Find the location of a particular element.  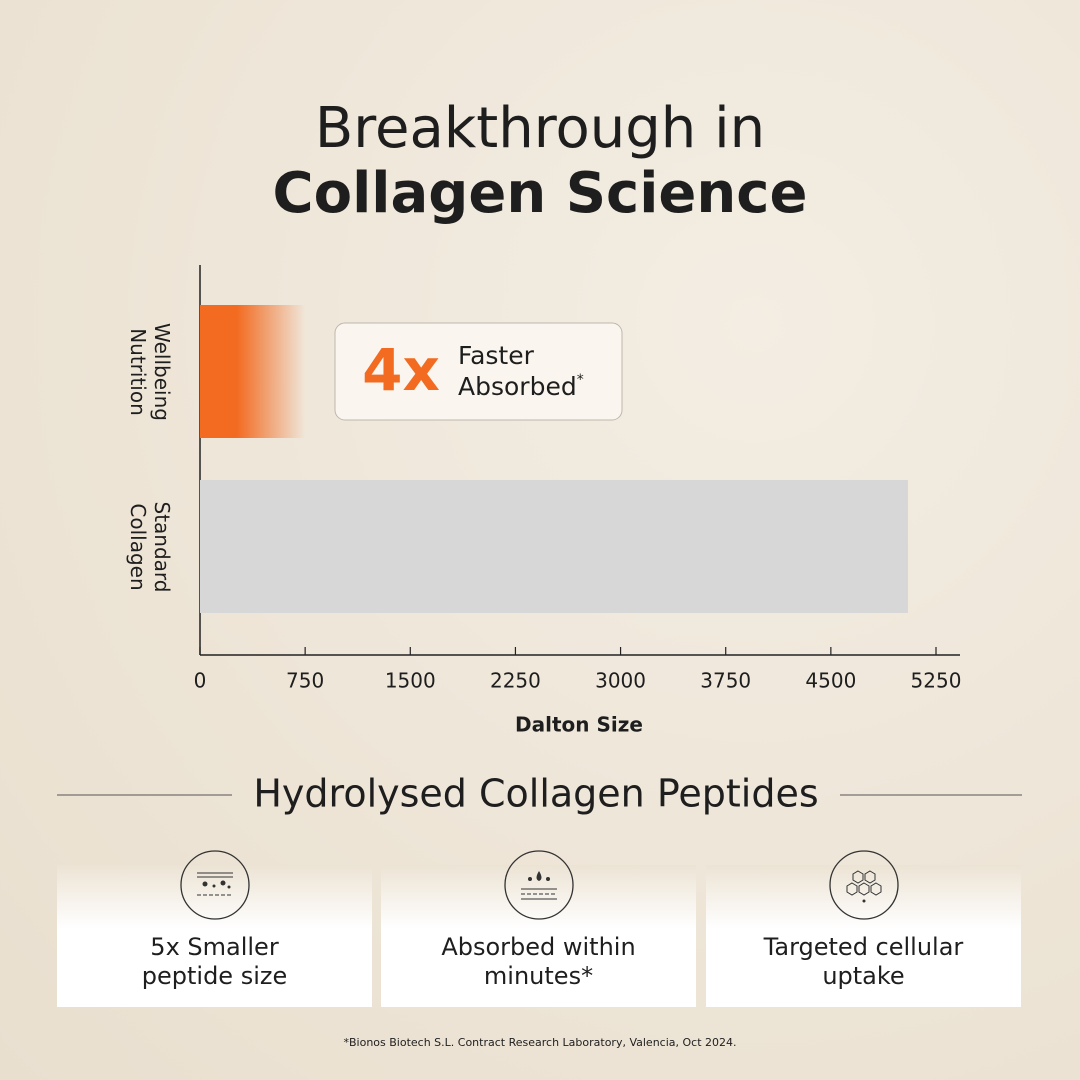

section-title: Hydrolysed Collagen Peptides is located at coordinates (535, 794).